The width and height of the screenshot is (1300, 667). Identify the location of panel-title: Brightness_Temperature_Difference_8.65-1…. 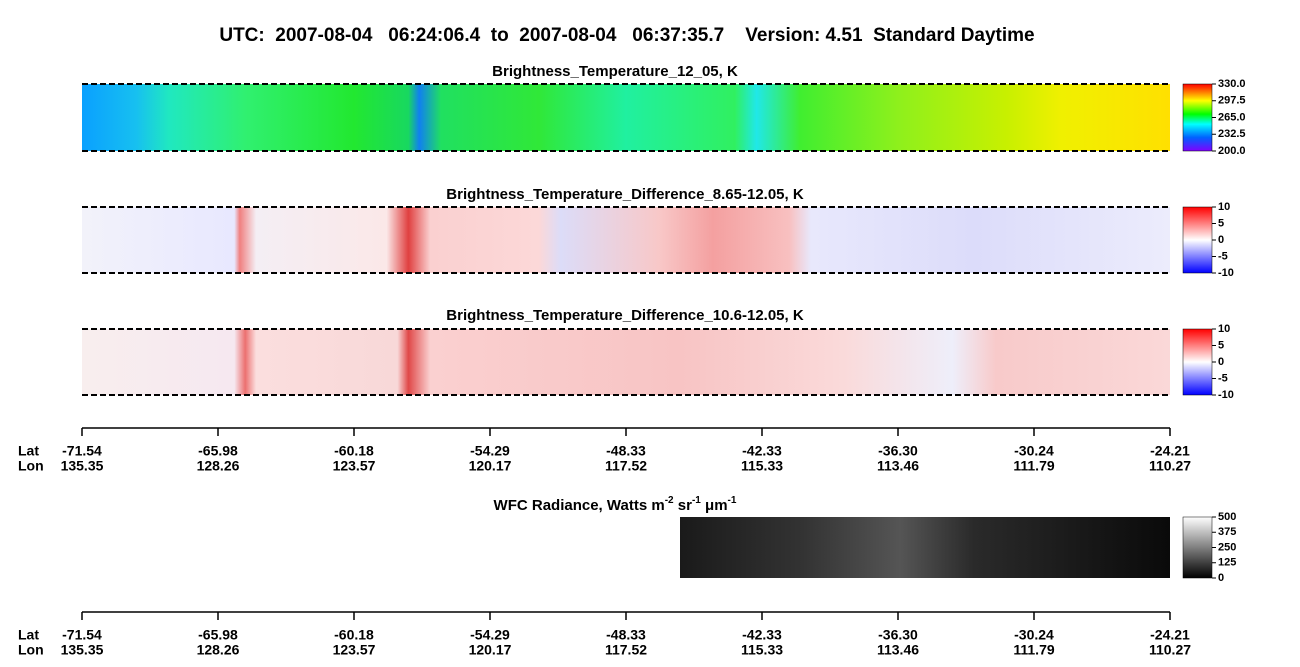
(625, 194).